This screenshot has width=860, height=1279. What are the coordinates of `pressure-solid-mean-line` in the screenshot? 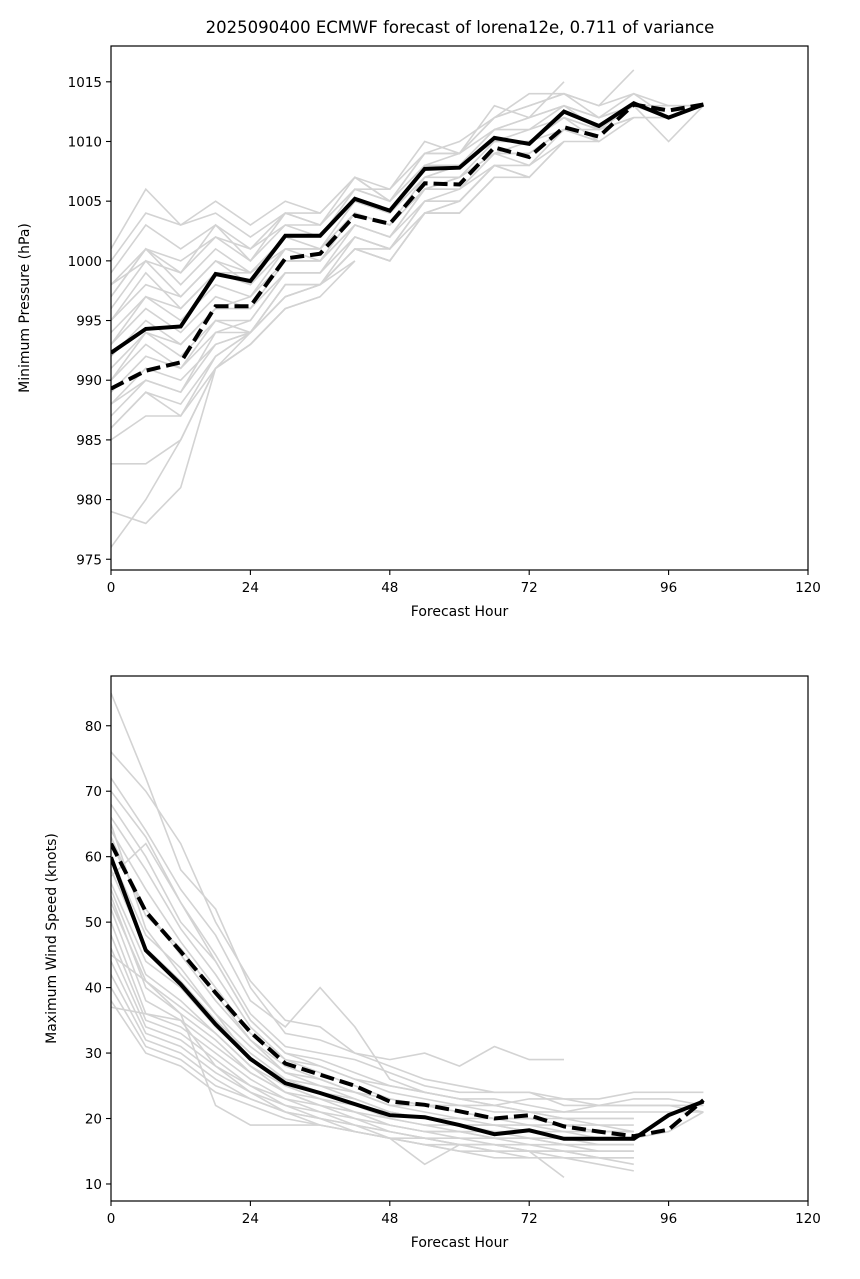 It's located at (408, 228).